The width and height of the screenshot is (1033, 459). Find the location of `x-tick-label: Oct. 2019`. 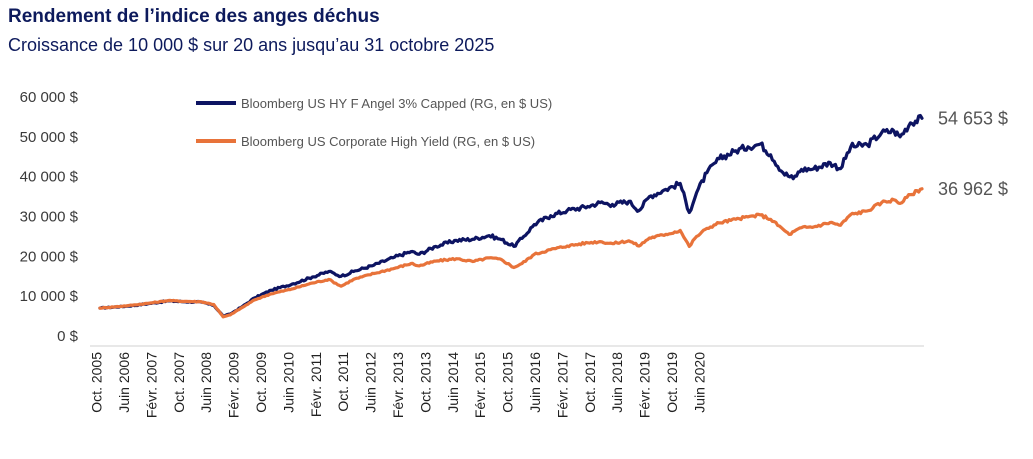

x-tick-label: Oct. 2019 is located at coordinates (672, 382).